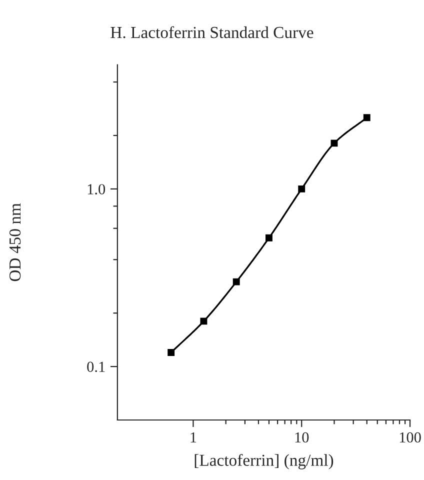  What do you see at coordinates (96, 367) in the screenshot?
I see `y-tick-label: 0.1` at bounding box center [96, 367].